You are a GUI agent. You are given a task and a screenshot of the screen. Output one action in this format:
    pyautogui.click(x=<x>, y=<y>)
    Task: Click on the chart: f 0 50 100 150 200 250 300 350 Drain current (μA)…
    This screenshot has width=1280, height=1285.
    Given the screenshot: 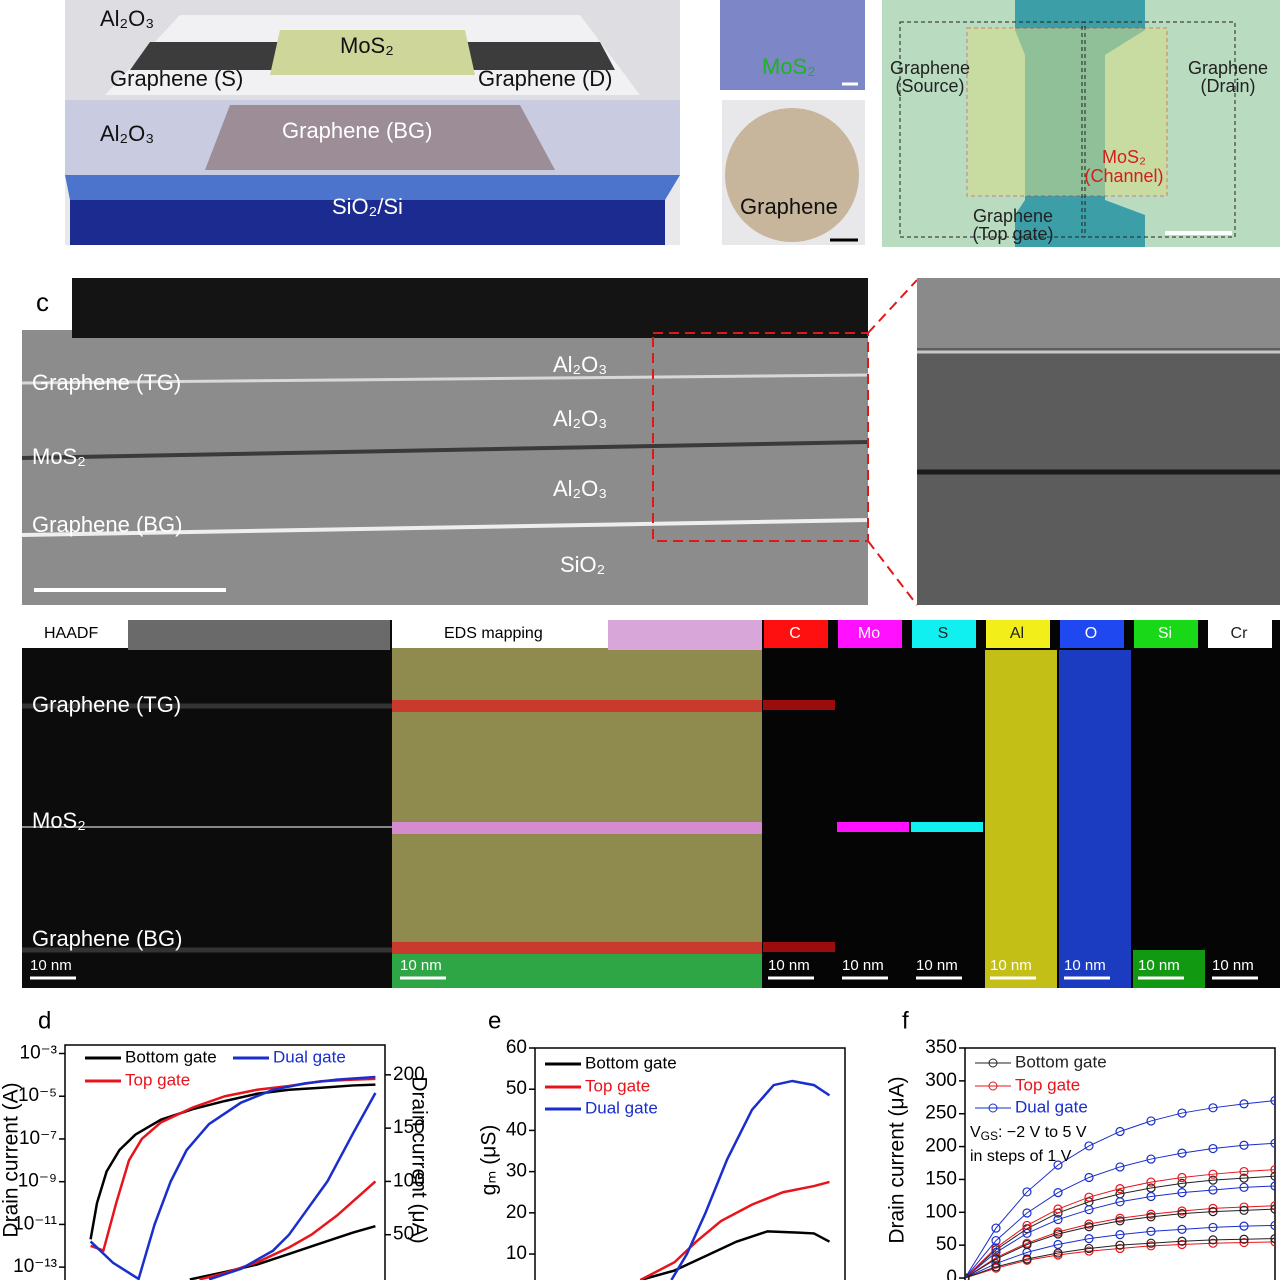 What is the action you would take?
    pyautogui.click(x=1081, y=1146)
    